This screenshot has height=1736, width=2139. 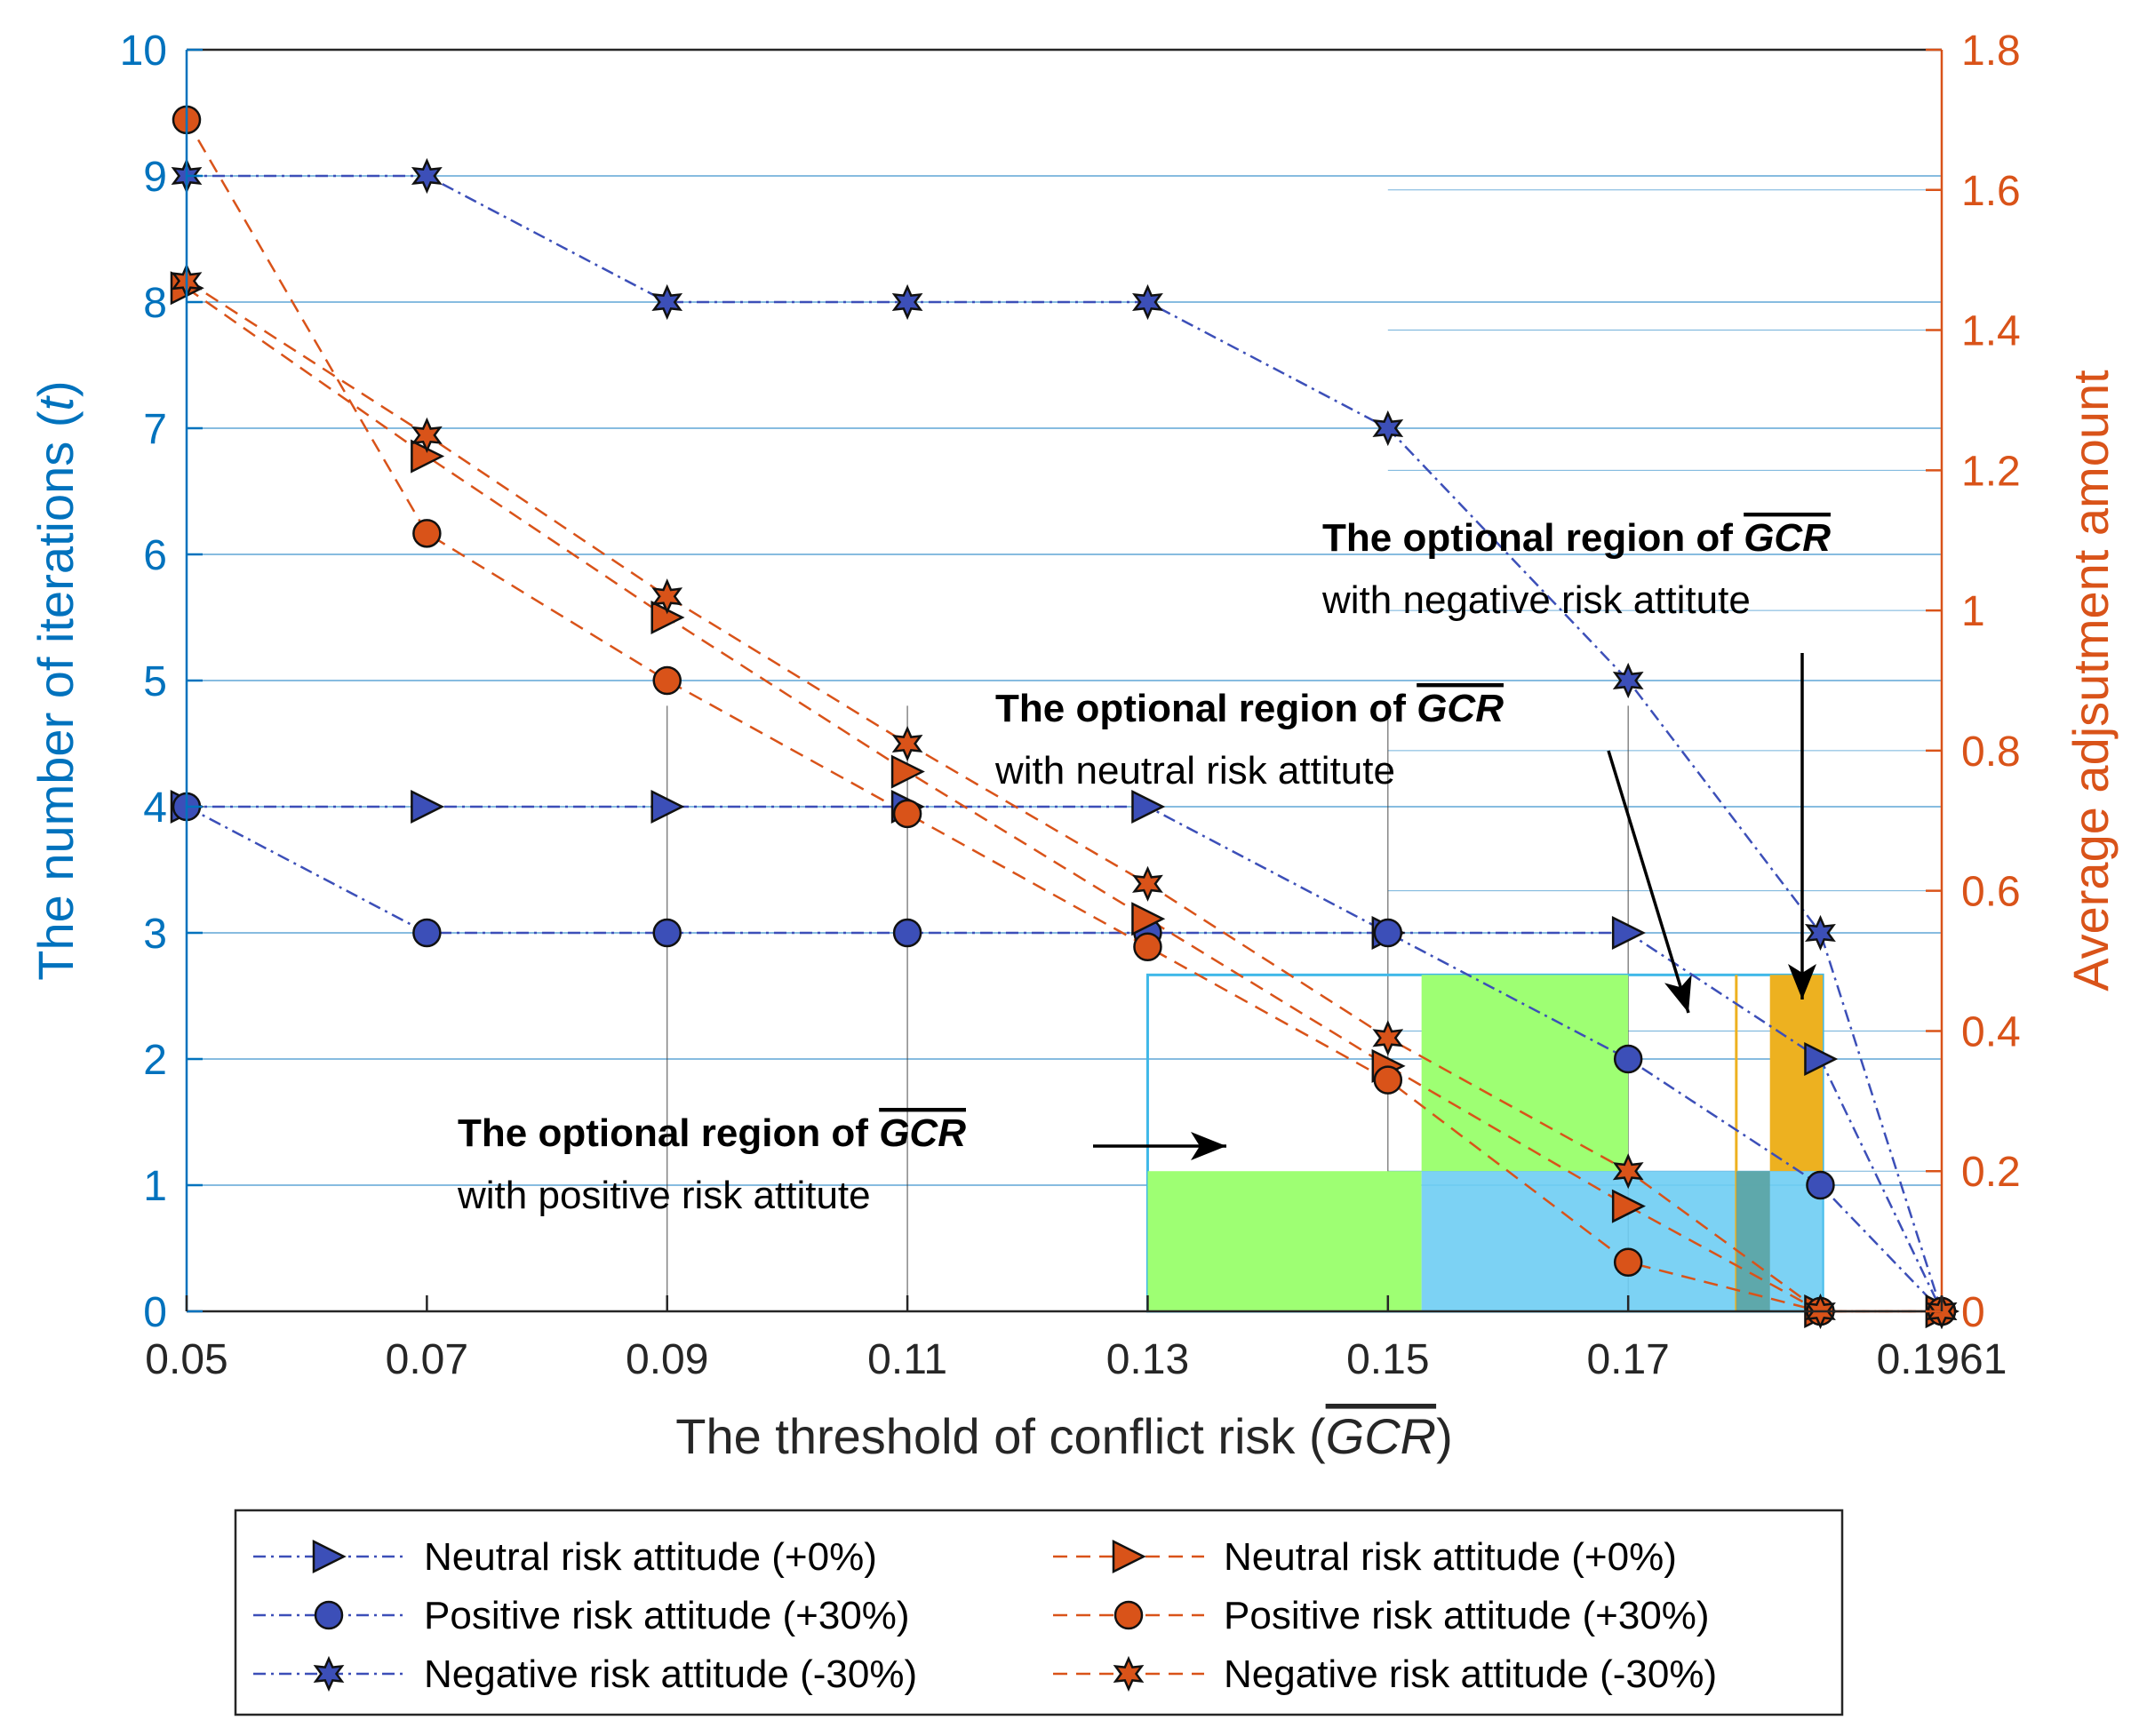 I want to click on region-neutral, so click(x=1525, y=1073).